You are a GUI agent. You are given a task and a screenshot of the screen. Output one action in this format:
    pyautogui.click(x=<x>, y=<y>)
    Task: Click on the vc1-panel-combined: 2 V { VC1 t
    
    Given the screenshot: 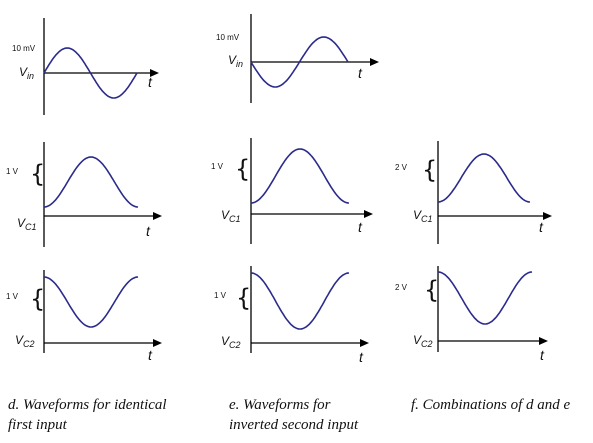 What is the action you would take?
    pyautogui.click(x=473, y=192)
    